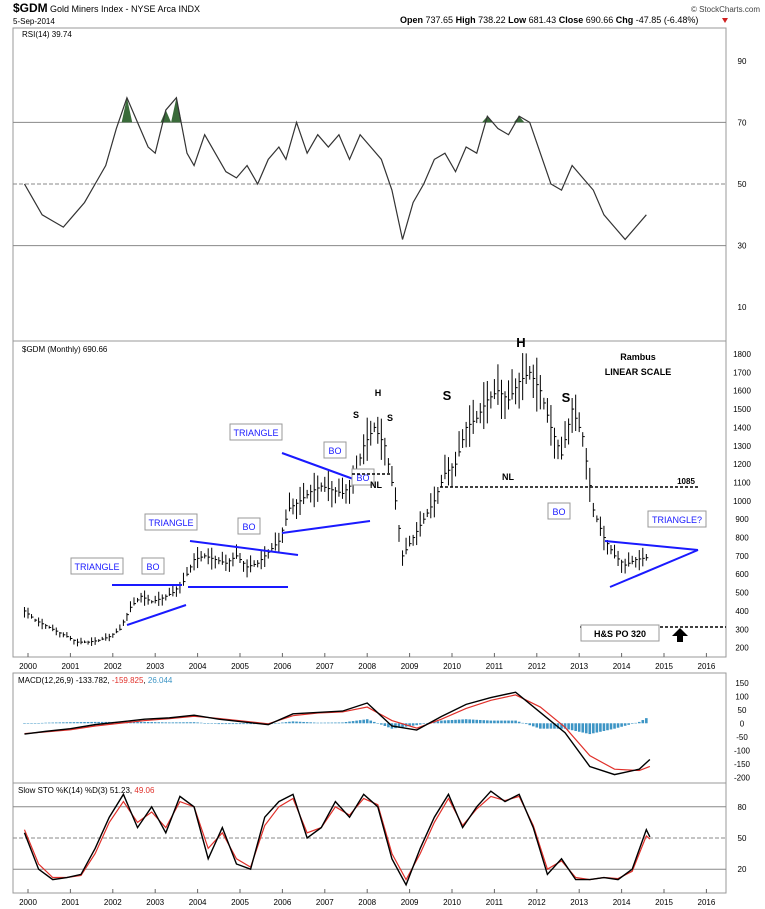 This screenshot has width=765, height=909. What do you see at coordinates (620, 633) in the screenshot?
I see `target-label-box` at bounding box center [620, 633].